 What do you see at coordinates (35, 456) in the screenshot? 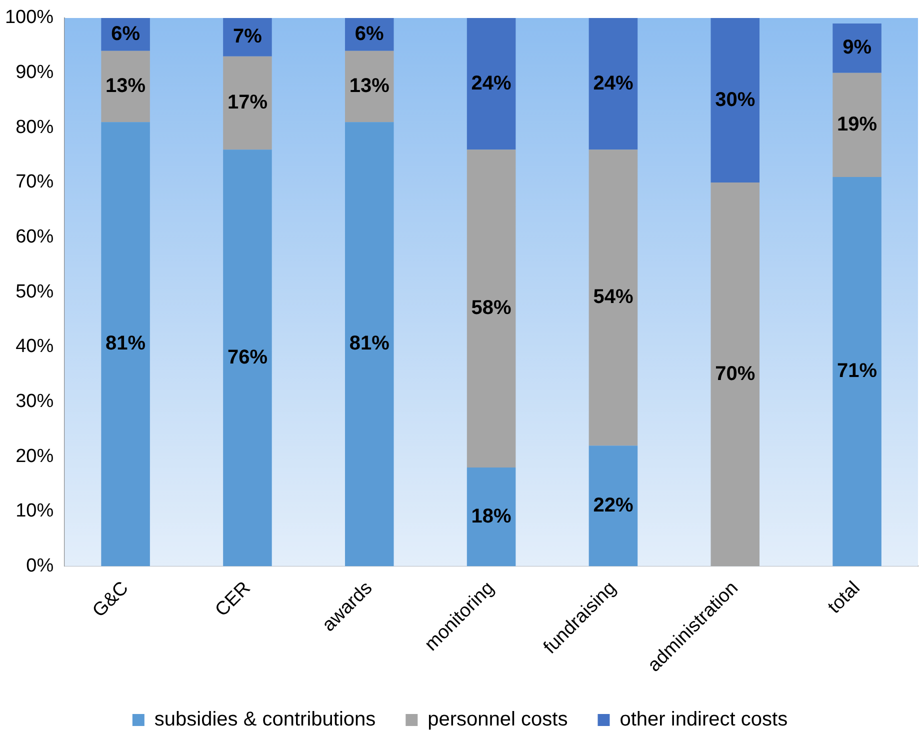
I see `y-tick-label: 20%` at bounding box center [35, 456].